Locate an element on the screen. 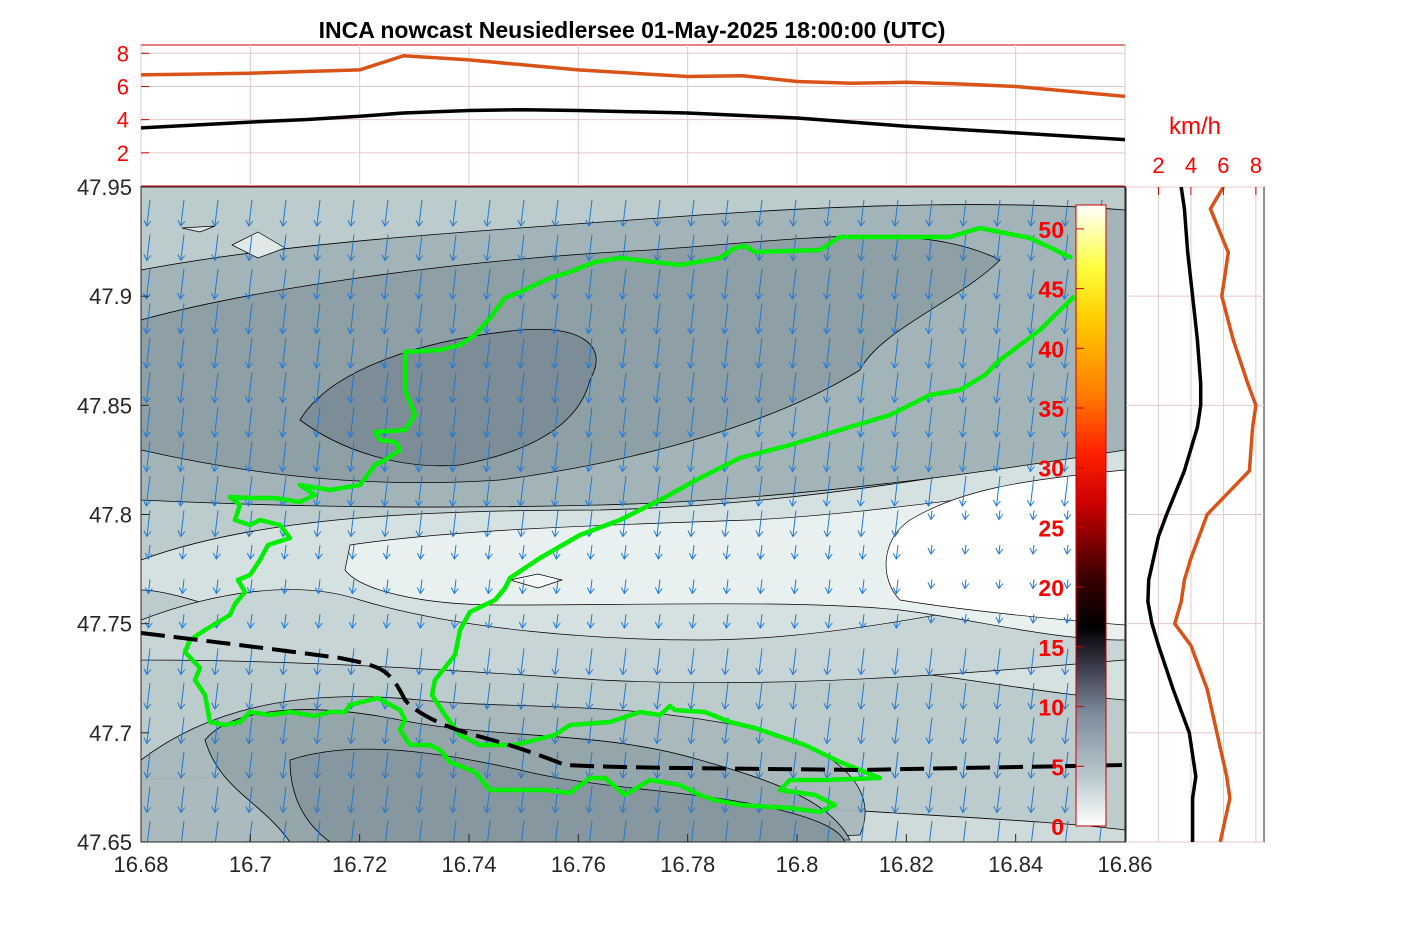 This screenshot has height=938, width=1406. right-x-tick-label: 4 is located at coordinates (1191, 165).